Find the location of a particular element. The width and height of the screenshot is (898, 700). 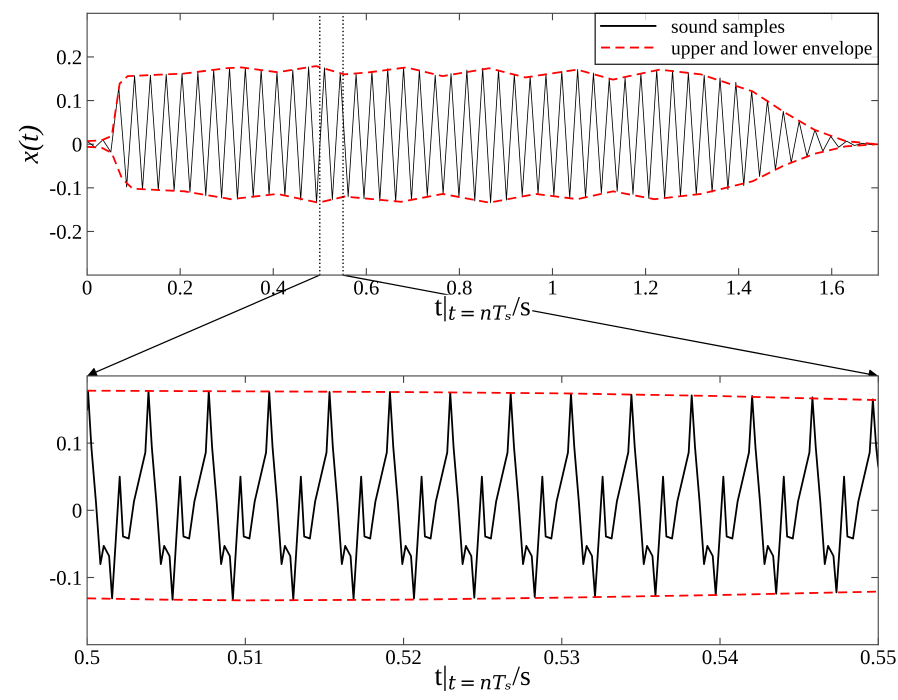

x-tick-label: 0.4 is located at coordinates (273, 287).